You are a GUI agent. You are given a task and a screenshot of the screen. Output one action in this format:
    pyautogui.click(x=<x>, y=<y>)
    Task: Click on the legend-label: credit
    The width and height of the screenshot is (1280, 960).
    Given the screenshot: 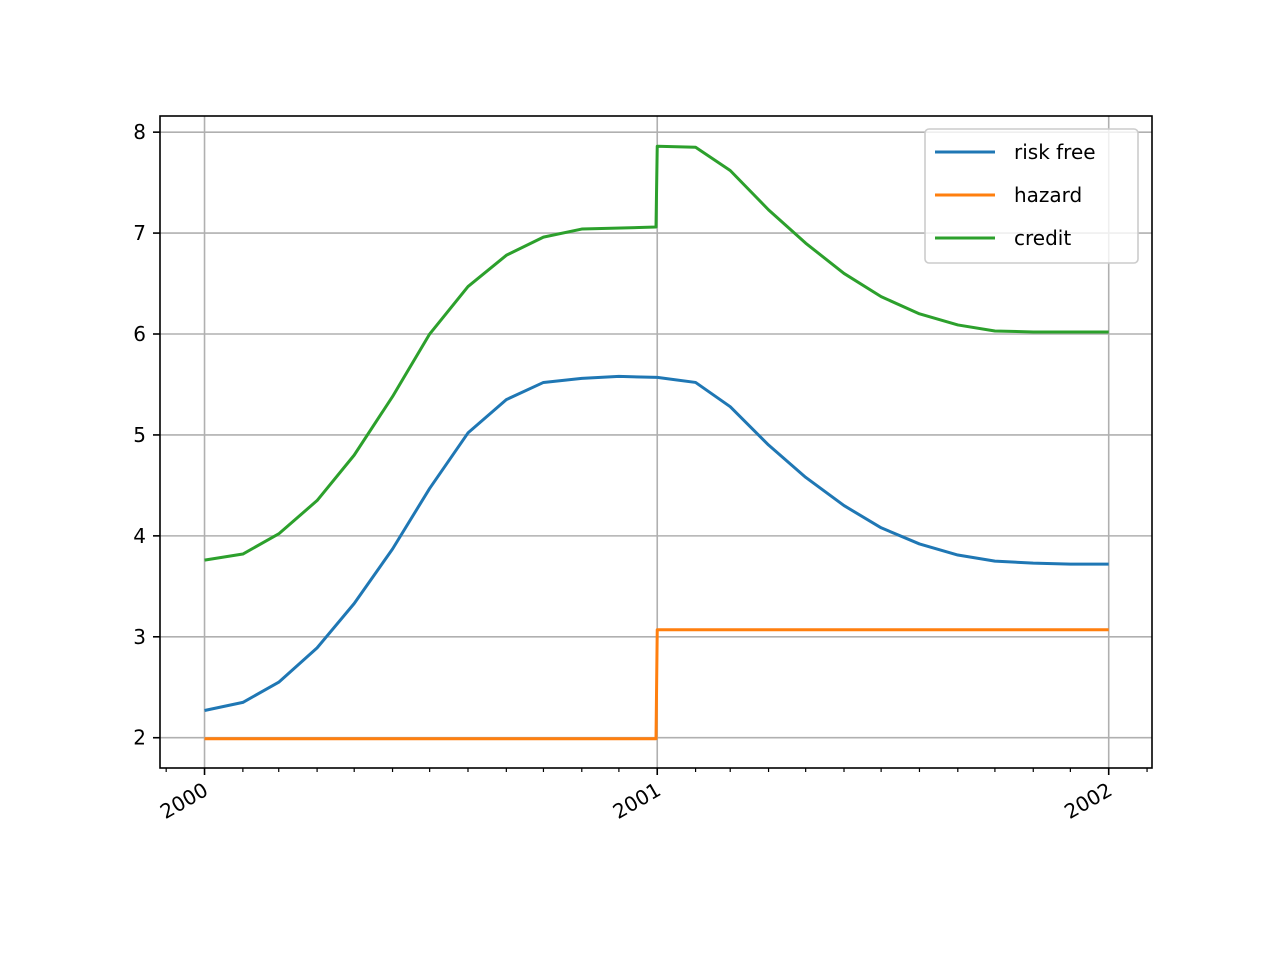 What is the action you would take?
    pyautogui.click(x=1042, y=238)
    